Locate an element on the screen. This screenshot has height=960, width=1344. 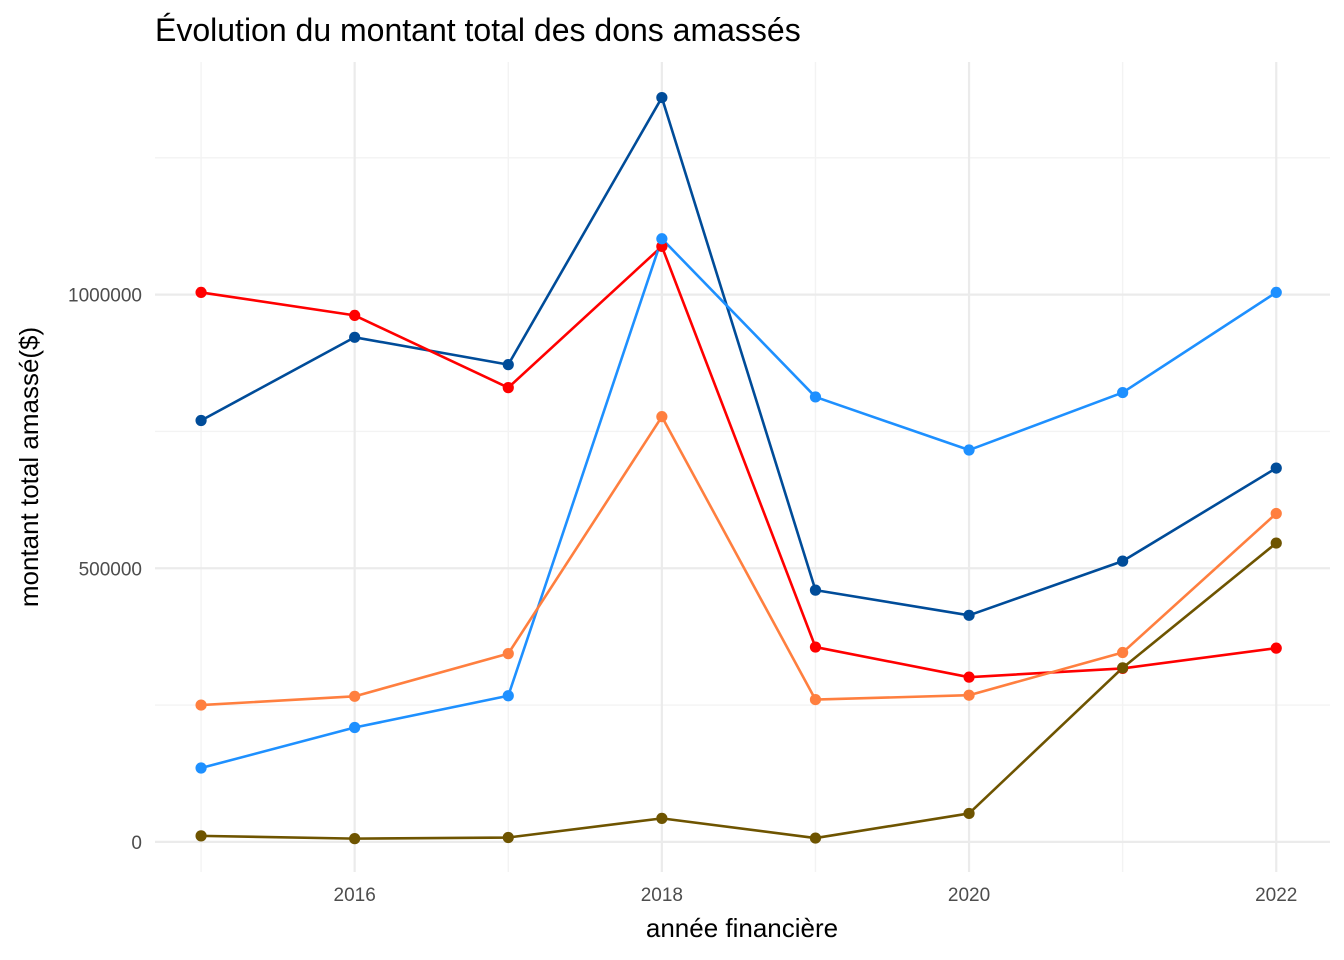
x-tick-label: 2020 is located at coordinates (969, 895).